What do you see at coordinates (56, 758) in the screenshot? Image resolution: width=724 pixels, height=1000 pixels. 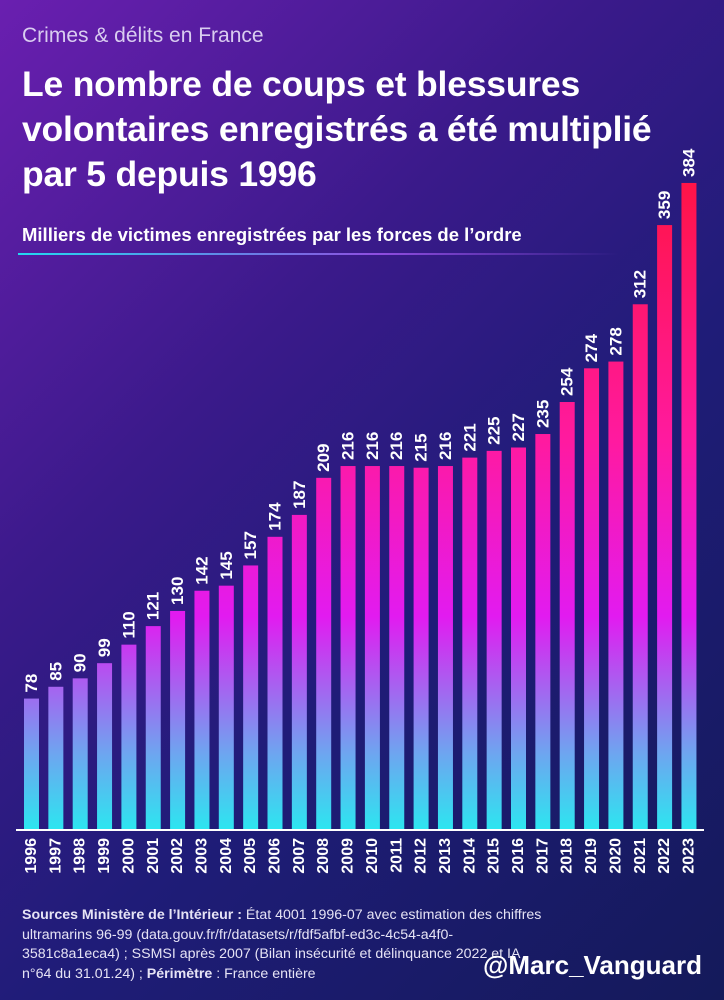 I see `bar-1997` at bounding box center [56, 758].